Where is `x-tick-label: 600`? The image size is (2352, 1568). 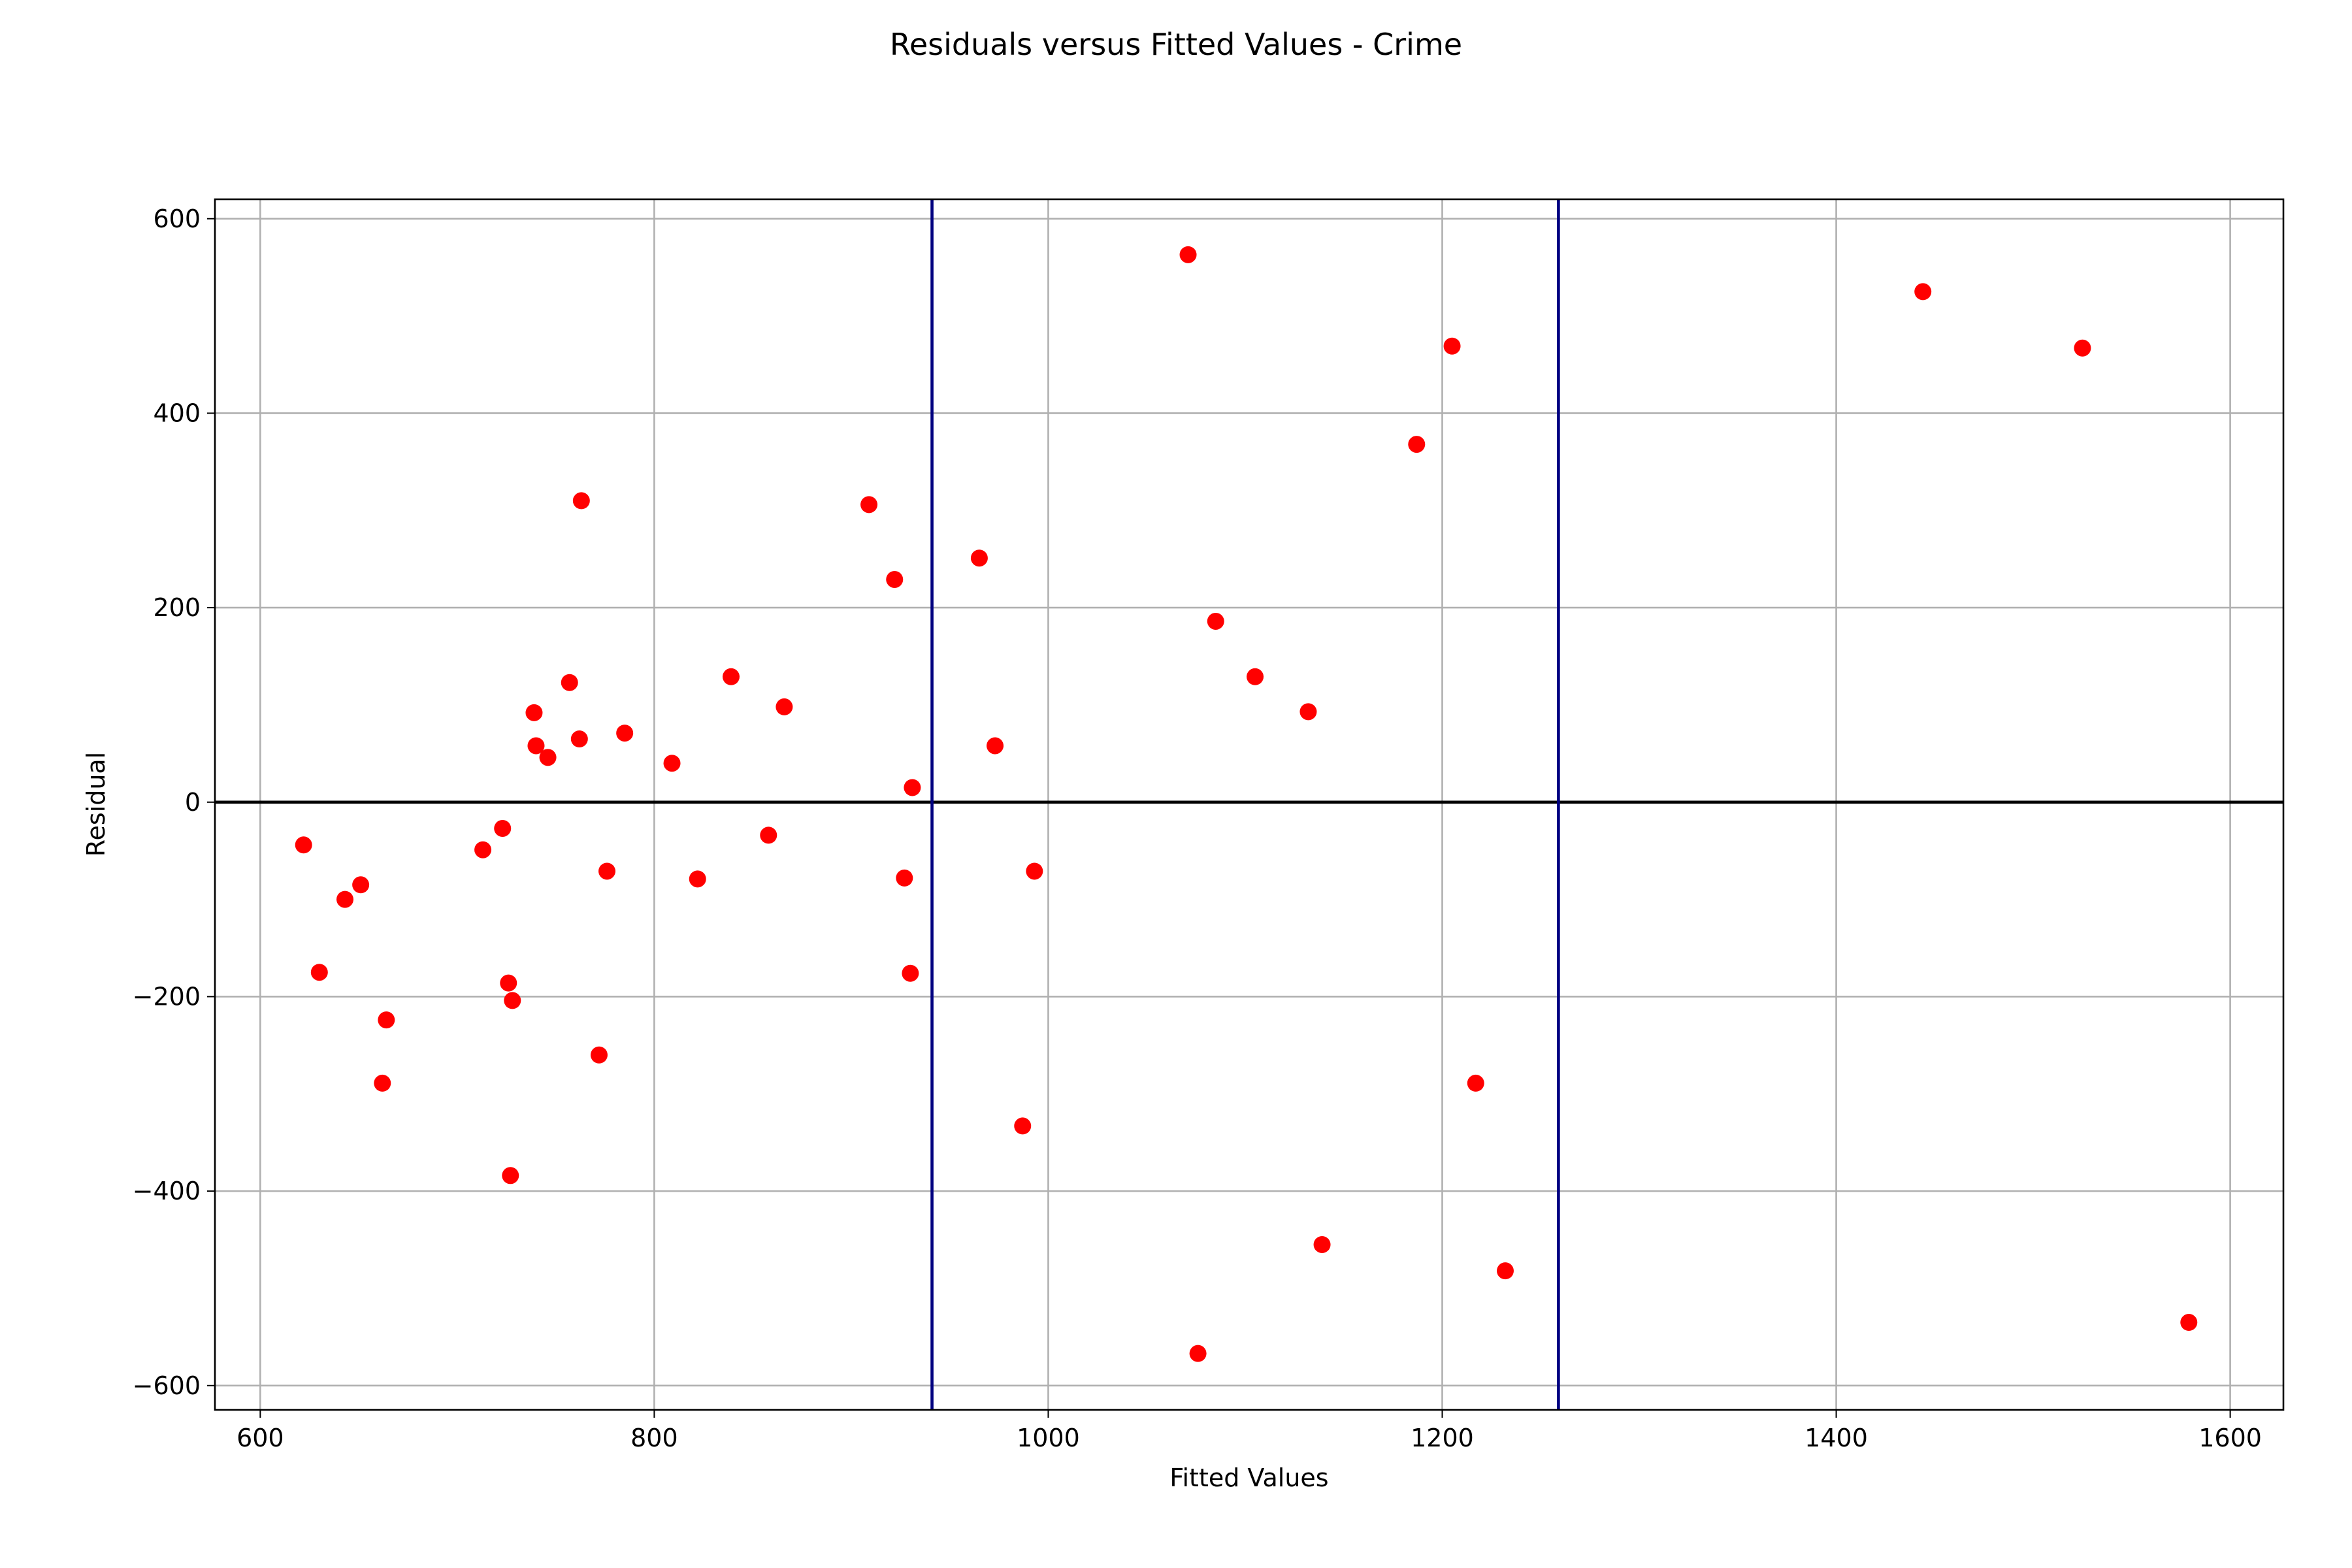 x-tick-label: 600 is located at coordinates (260, 1438).